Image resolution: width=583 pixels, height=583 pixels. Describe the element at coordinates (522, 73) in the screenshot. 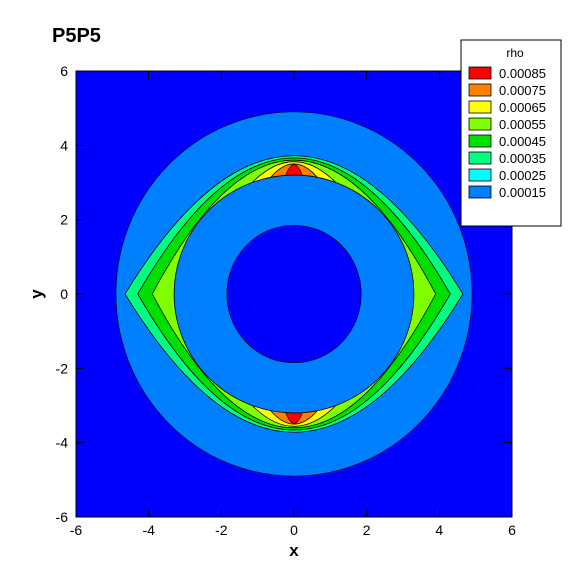

I see `legend-label: 0.00085` at that location.